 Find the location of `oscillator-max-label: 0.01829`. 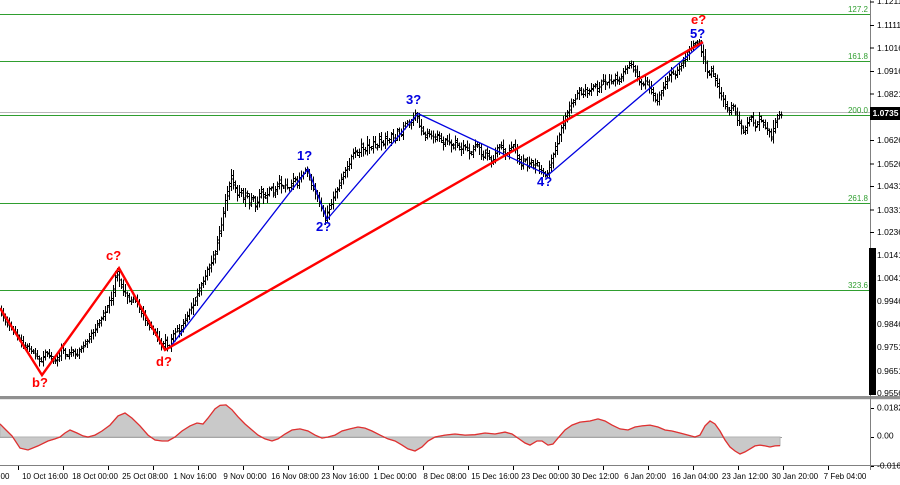

oscillator-max-label: 0.01829 is located at coordinates (888, 407).